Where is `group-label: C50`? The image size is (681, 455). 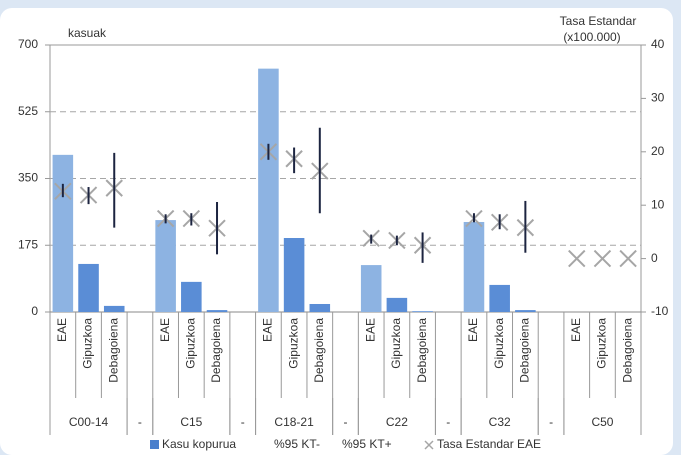
group-label: C50 is located at coordinates (602, 422).